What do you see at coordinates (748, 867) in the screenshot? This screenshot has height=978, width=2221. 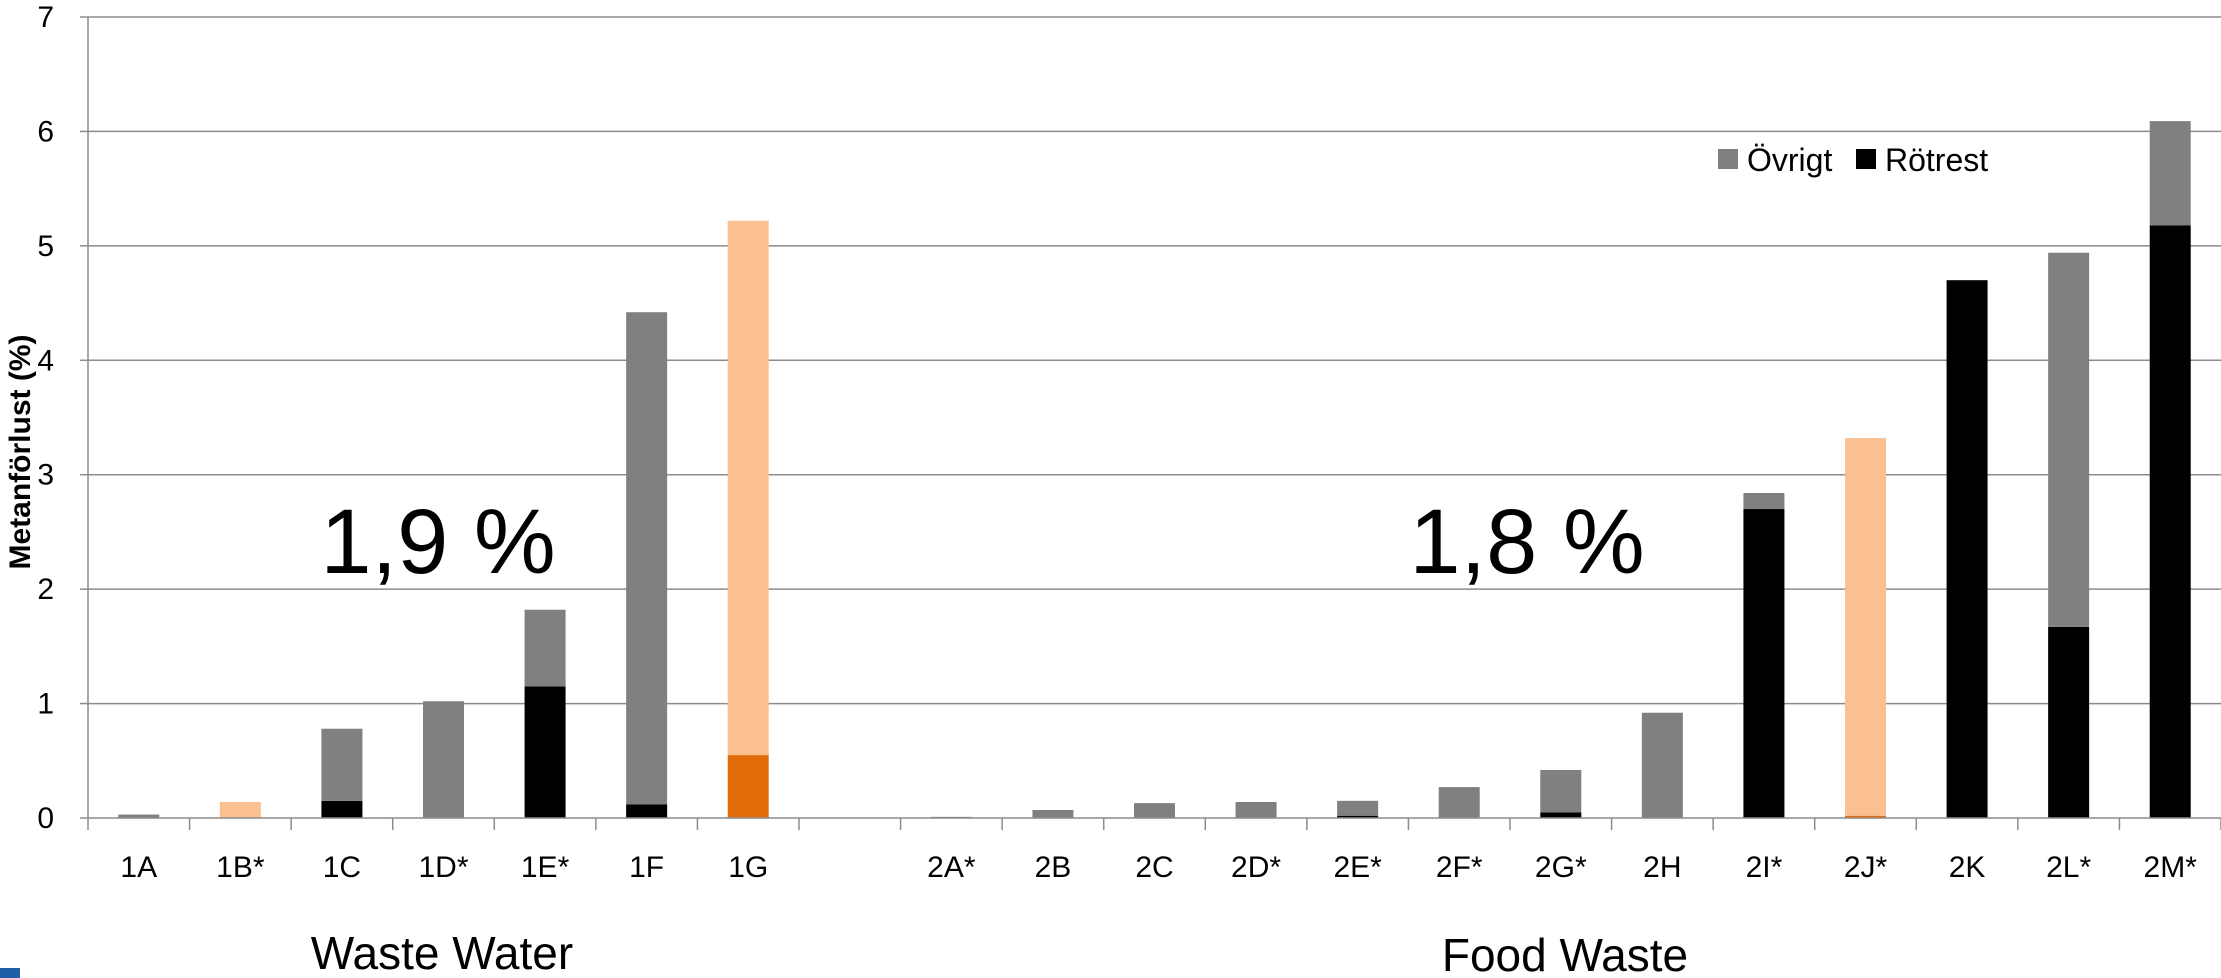 I see `x-tick-label: 1G` at bounding box center [748, 867].